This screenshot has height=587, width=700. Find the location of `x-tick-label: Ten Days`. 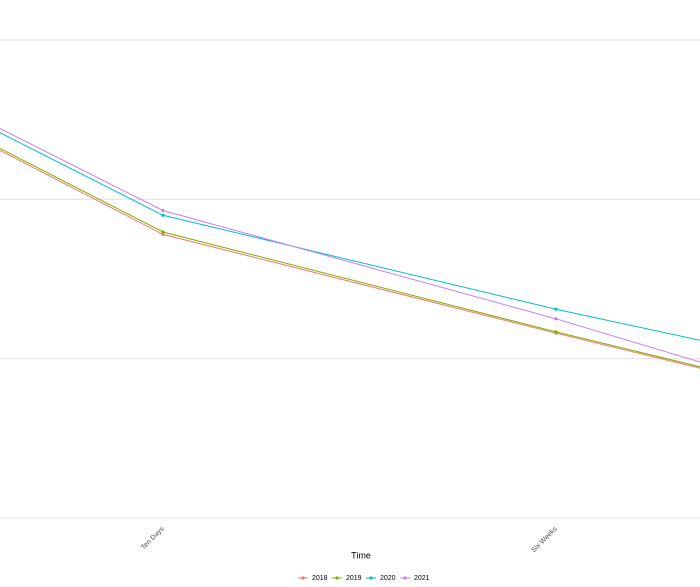

x-tick-label: Ten Days is located at coordinates (153, 538).